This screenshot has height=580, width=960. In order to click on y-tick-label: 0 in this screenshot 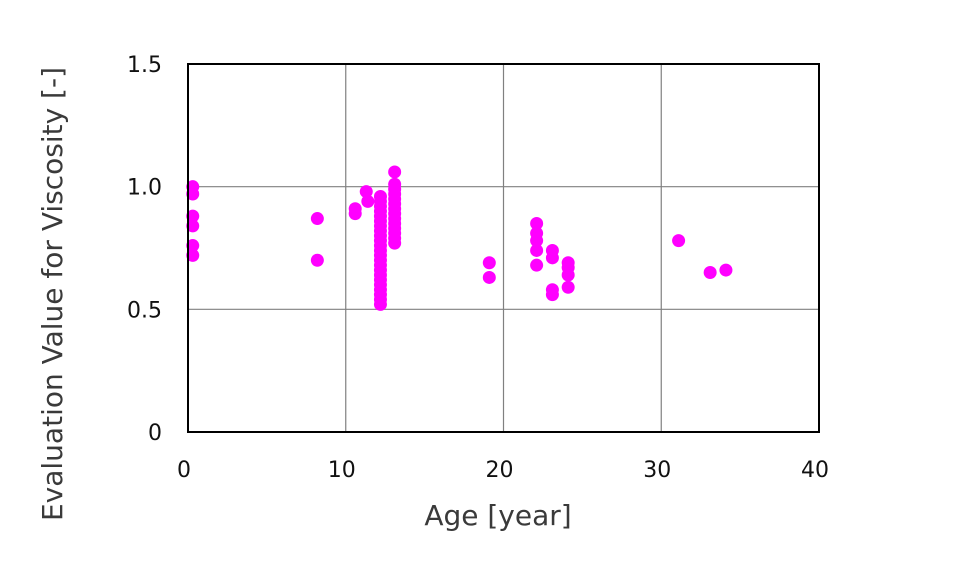, I will do `click(155, 433)`.